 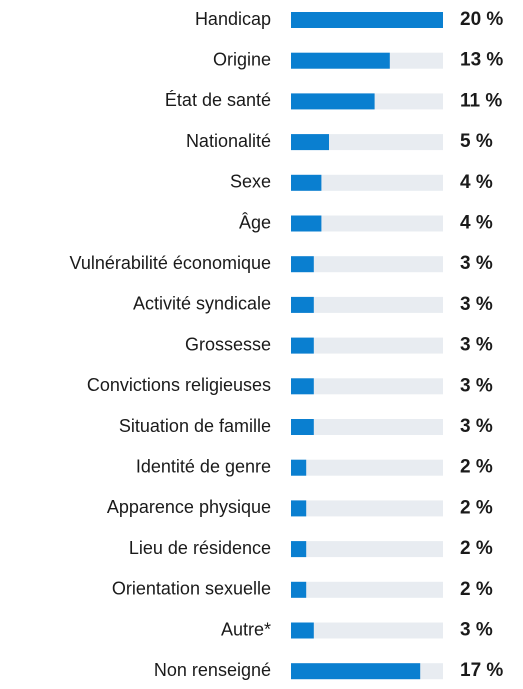 What do you see at coordinates (233, 19) in the screenshot?
I see `category-label: Handicap` at bounding box center [233, 19].